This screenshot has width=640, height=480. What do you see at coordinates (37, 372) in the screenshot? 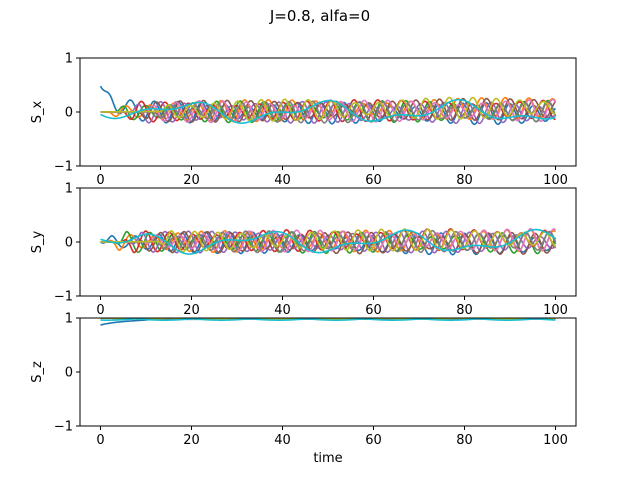
I see `y-axis-label: S_z` at bounding box center [37, 372].